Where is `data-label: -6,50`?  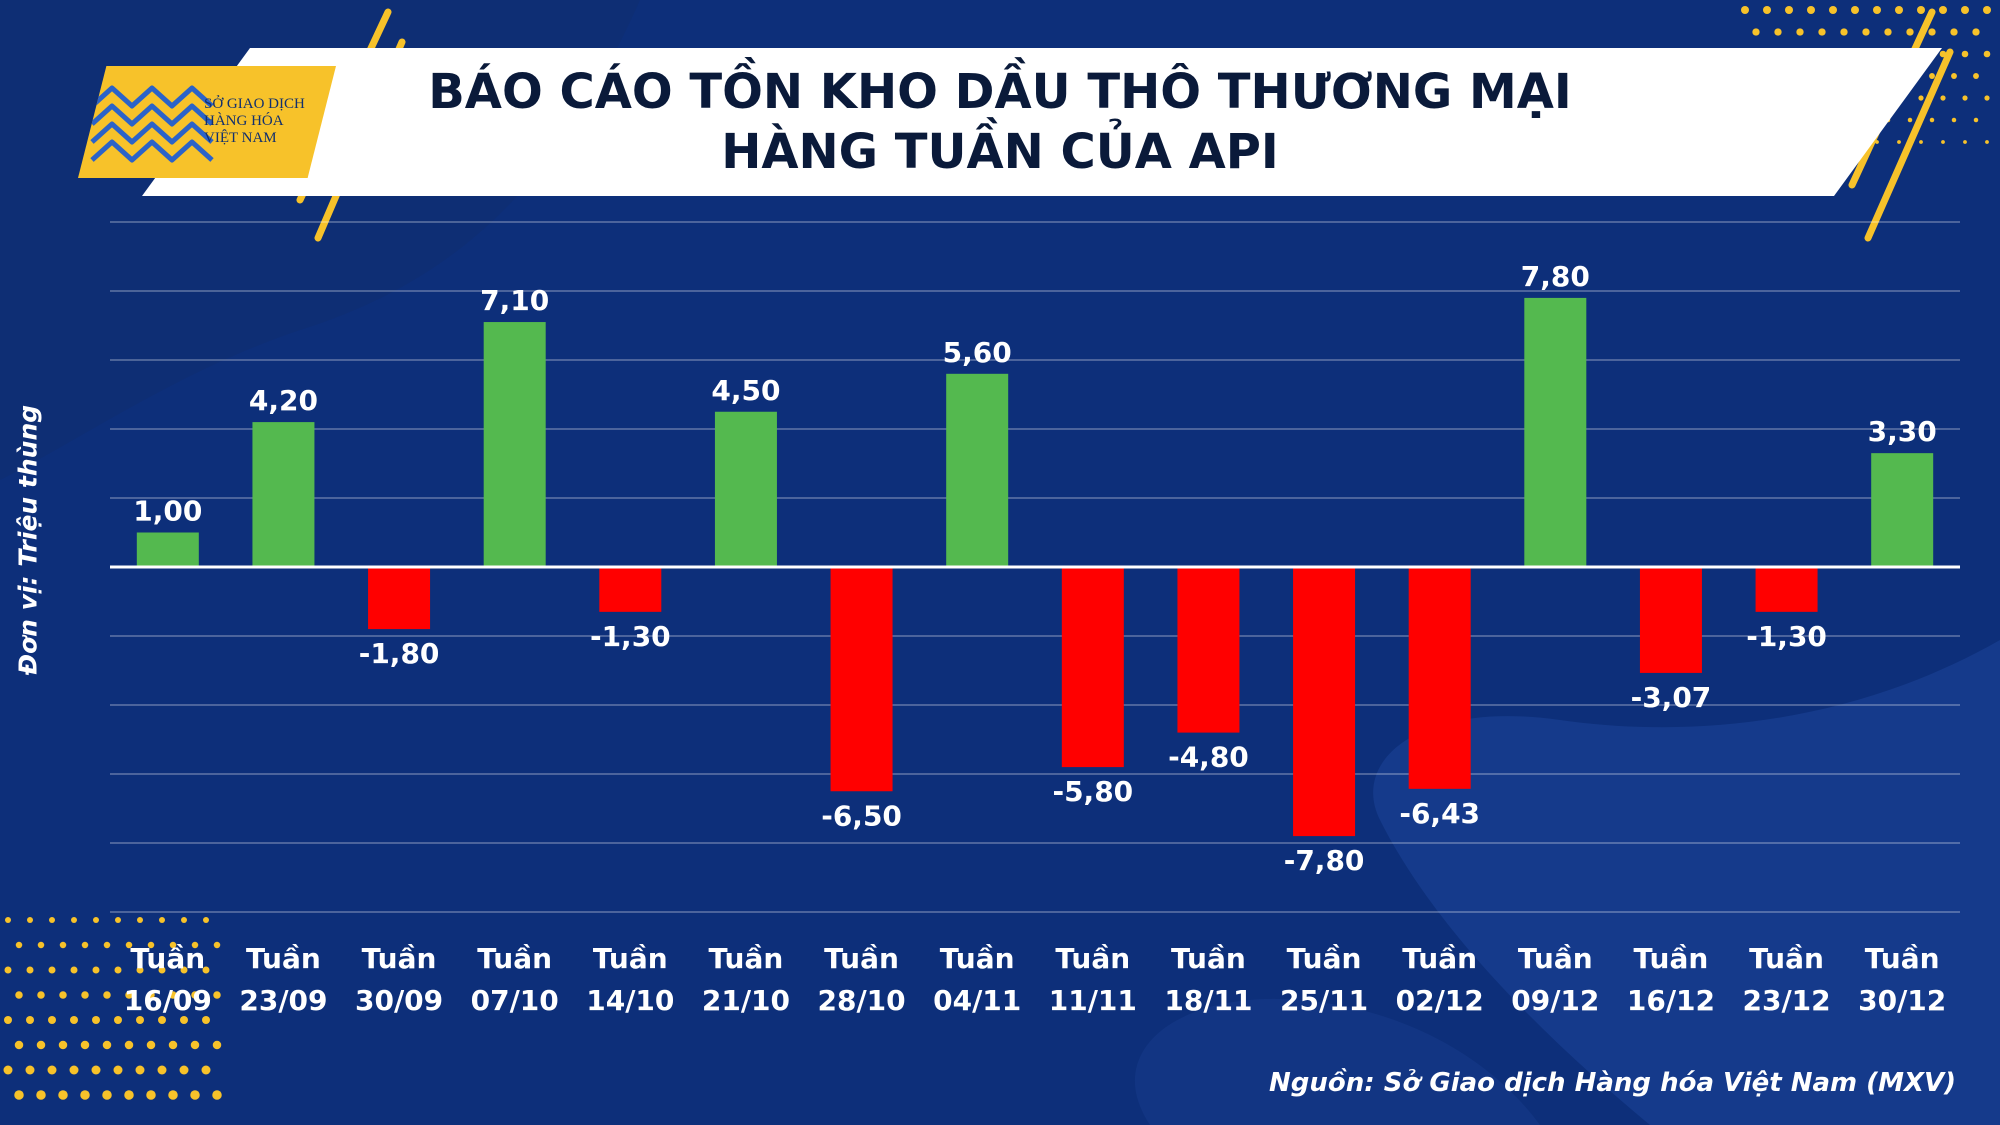
data-label: -6,50 is located at coordinates (861, 815).